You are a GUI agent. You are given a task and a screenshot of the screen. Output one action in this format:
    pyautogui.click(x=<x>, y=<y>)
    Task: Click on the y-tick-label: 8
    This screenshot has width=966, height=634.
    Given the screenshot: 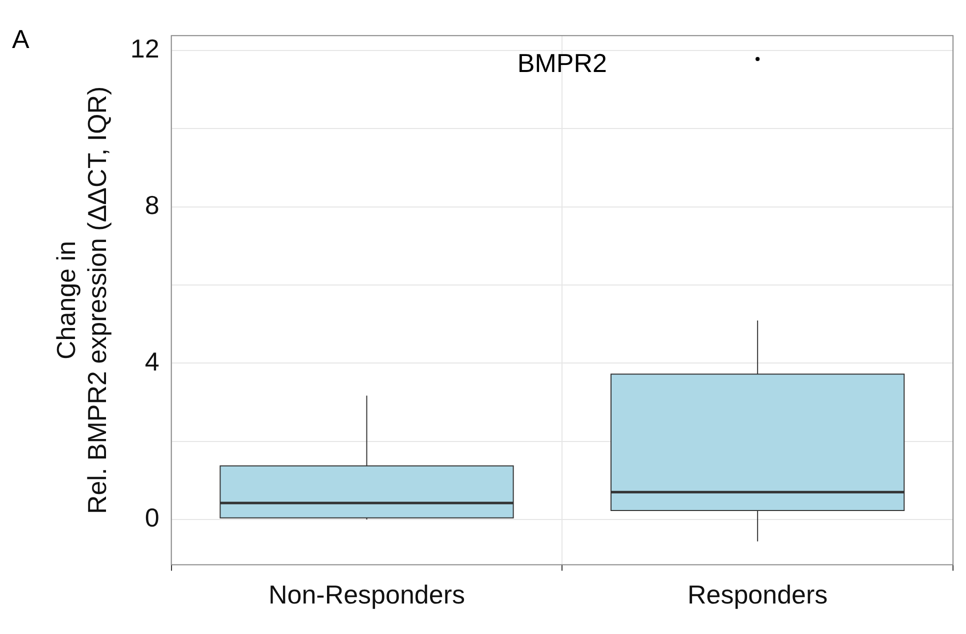 What is the action you would take?
    pyautogui.click(x=152, y=205)
    